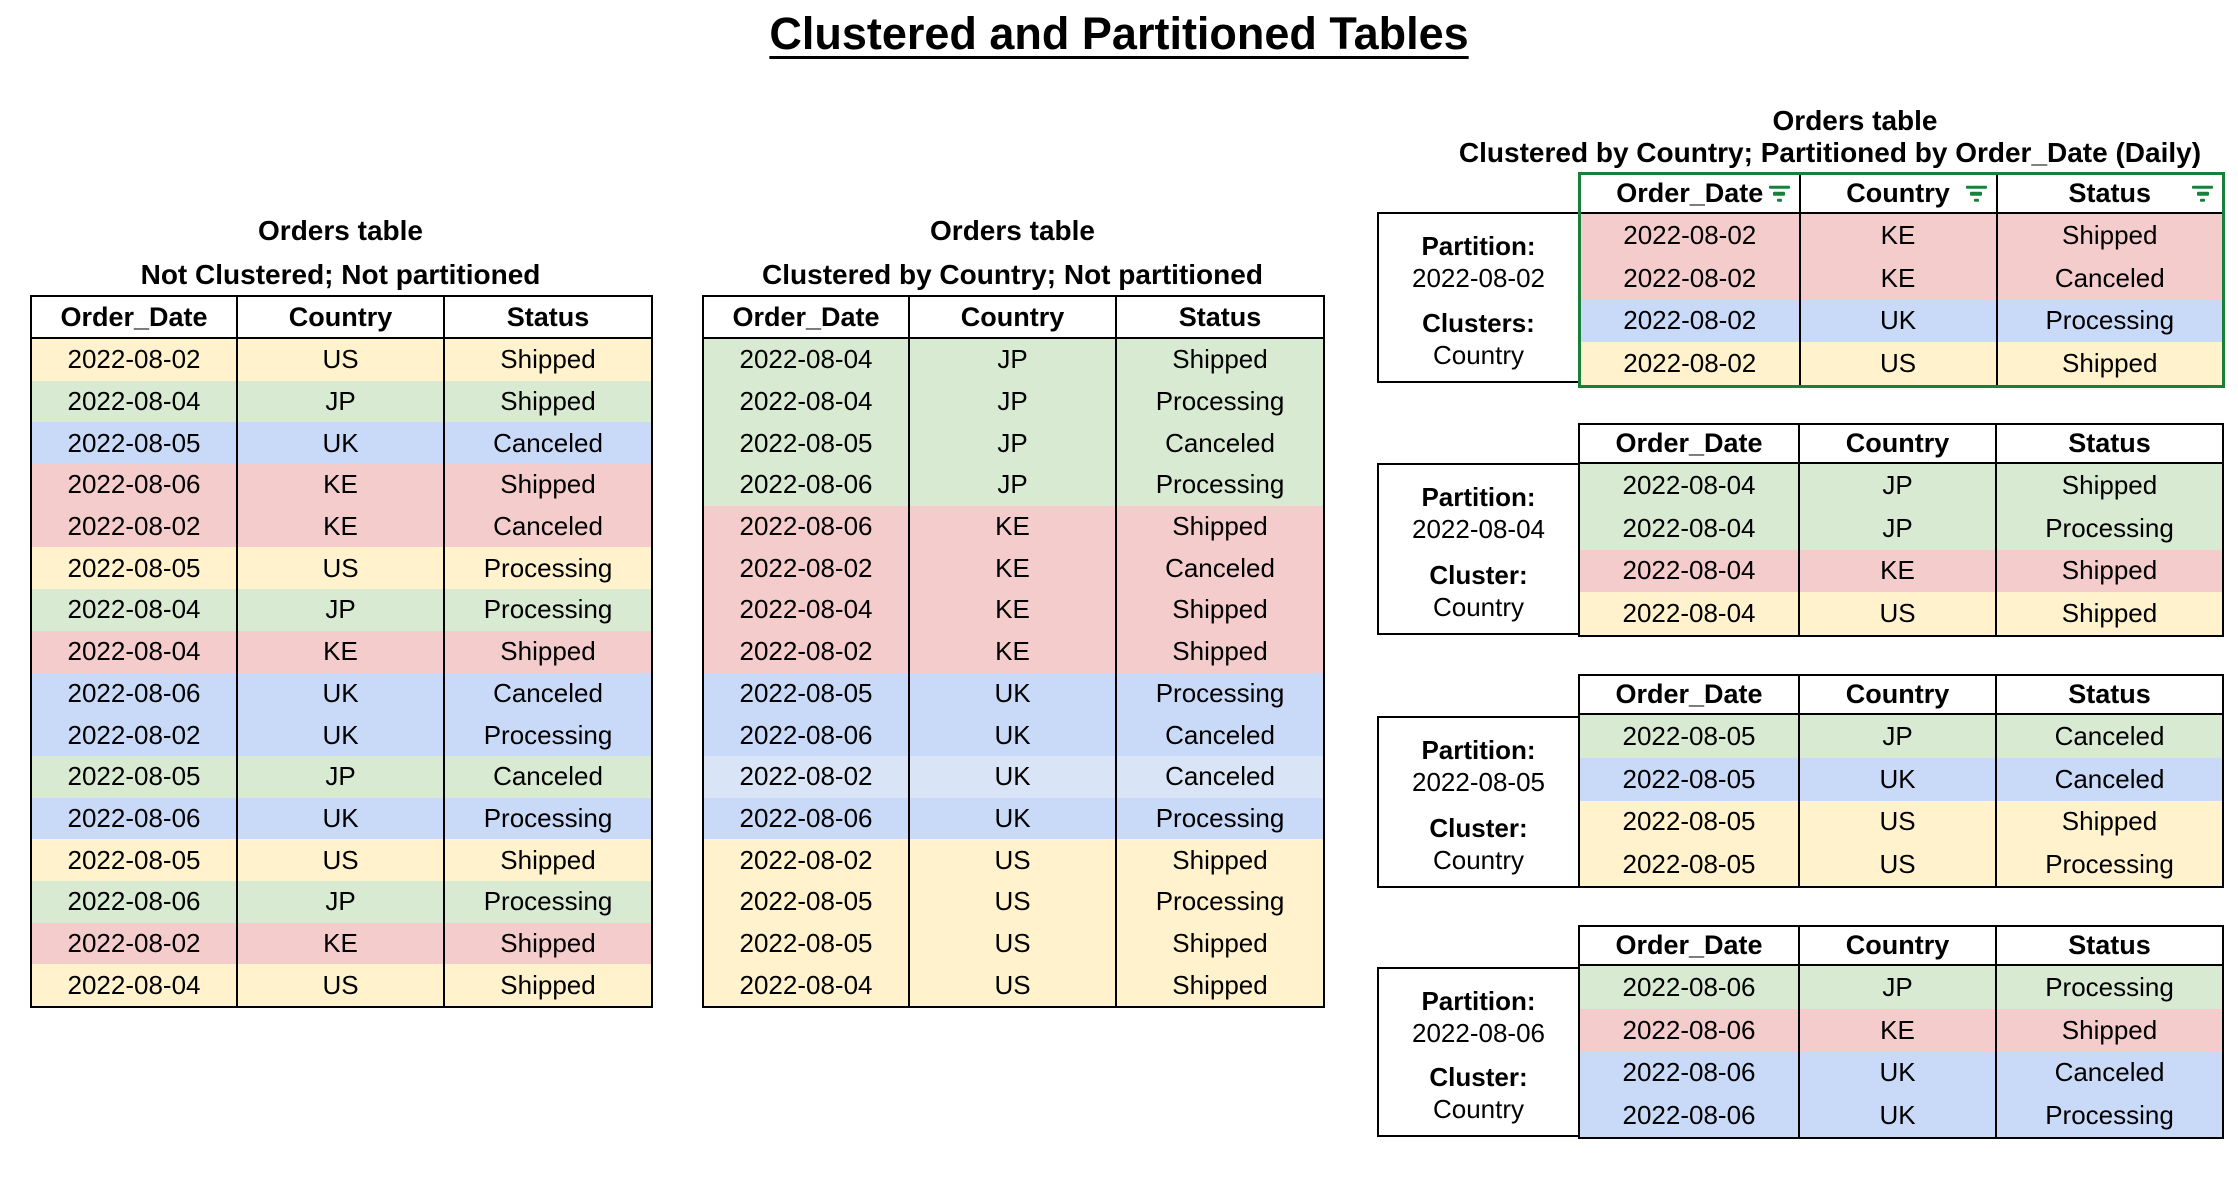 The width and height of the screenshot is (2238, 1180). Describe the element at coordinates (341, 943) in the screenshot. I see `table-row: 2022-08-02 KE Shipped` at that location.